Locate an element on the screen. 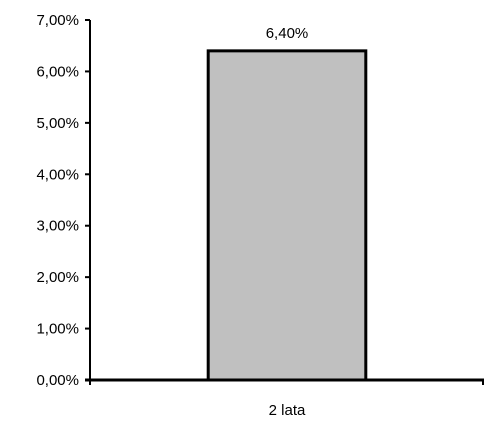 The height and width of the screenshot is (422, 485). y-tick-label: 1,00% is located at coordinates (57, 329).